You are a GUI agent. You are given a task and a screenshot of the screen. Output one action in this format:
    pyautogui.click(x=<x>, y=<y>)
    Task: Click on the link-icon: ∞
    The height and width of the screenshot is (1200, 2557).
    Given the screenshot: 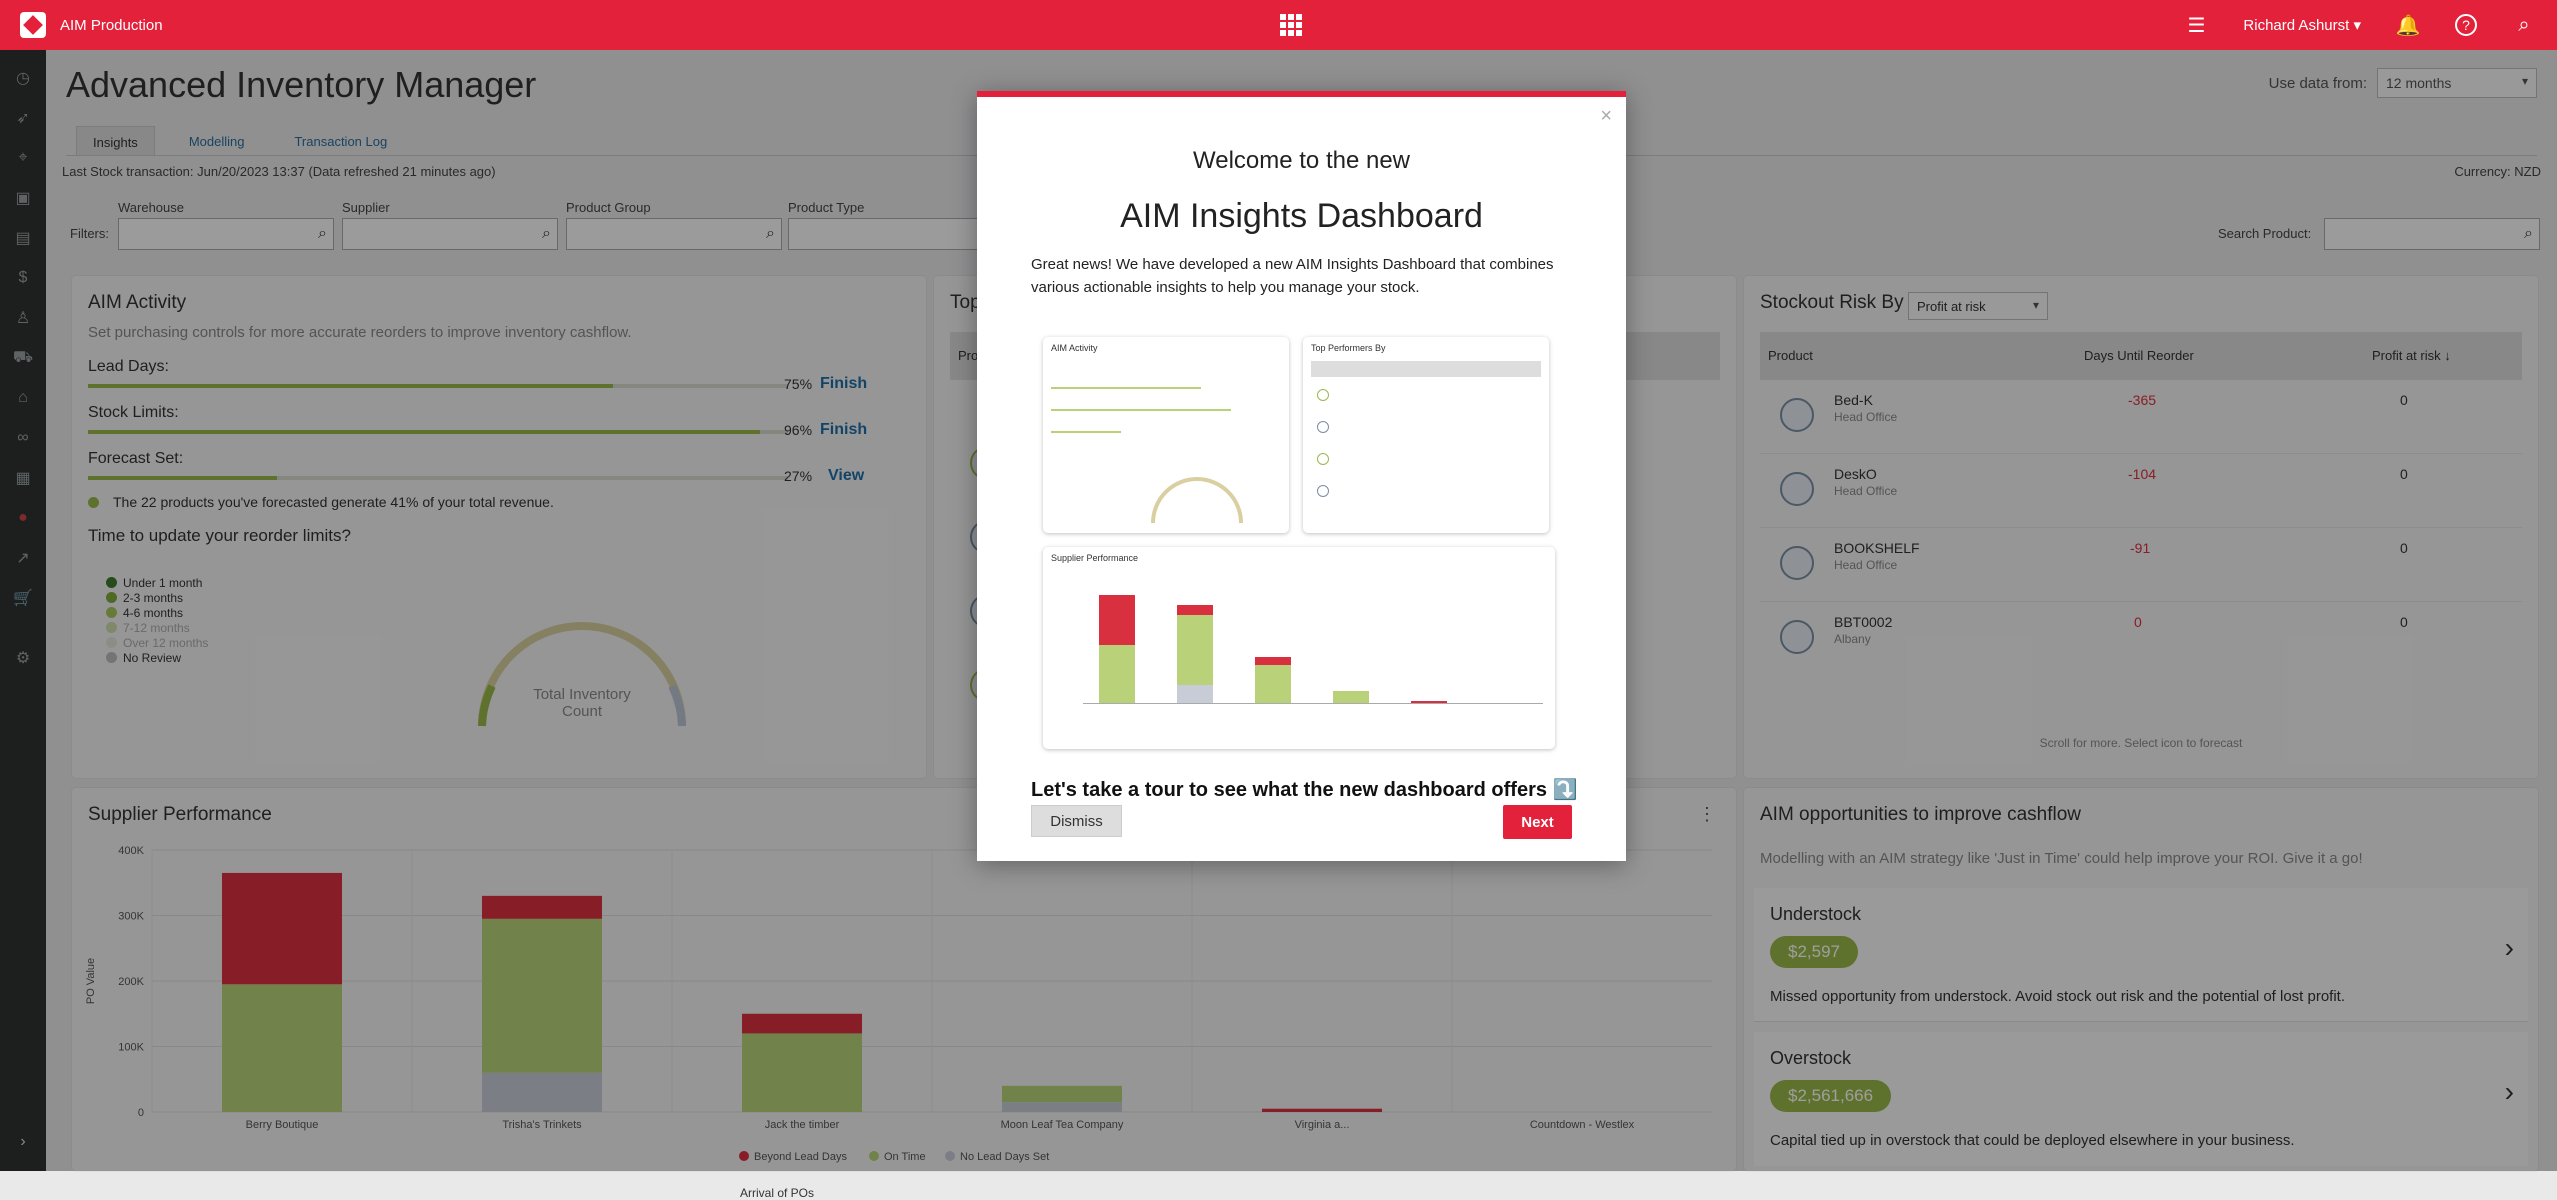 What is the action you would take?
    pyautogui.click(x=23, y=437)
    